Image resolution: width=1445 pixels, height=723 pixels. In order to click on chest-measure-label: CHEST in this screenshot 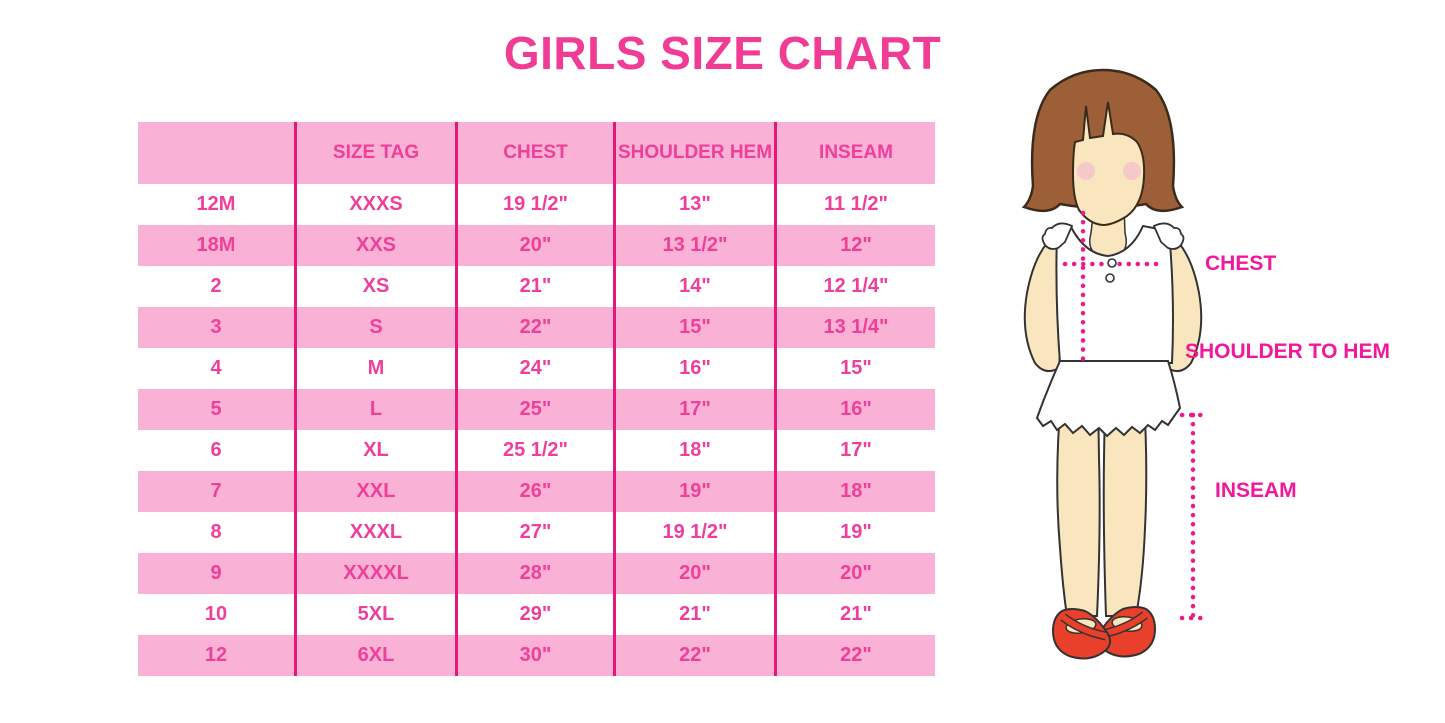, I will do `click(1241, 263)`.